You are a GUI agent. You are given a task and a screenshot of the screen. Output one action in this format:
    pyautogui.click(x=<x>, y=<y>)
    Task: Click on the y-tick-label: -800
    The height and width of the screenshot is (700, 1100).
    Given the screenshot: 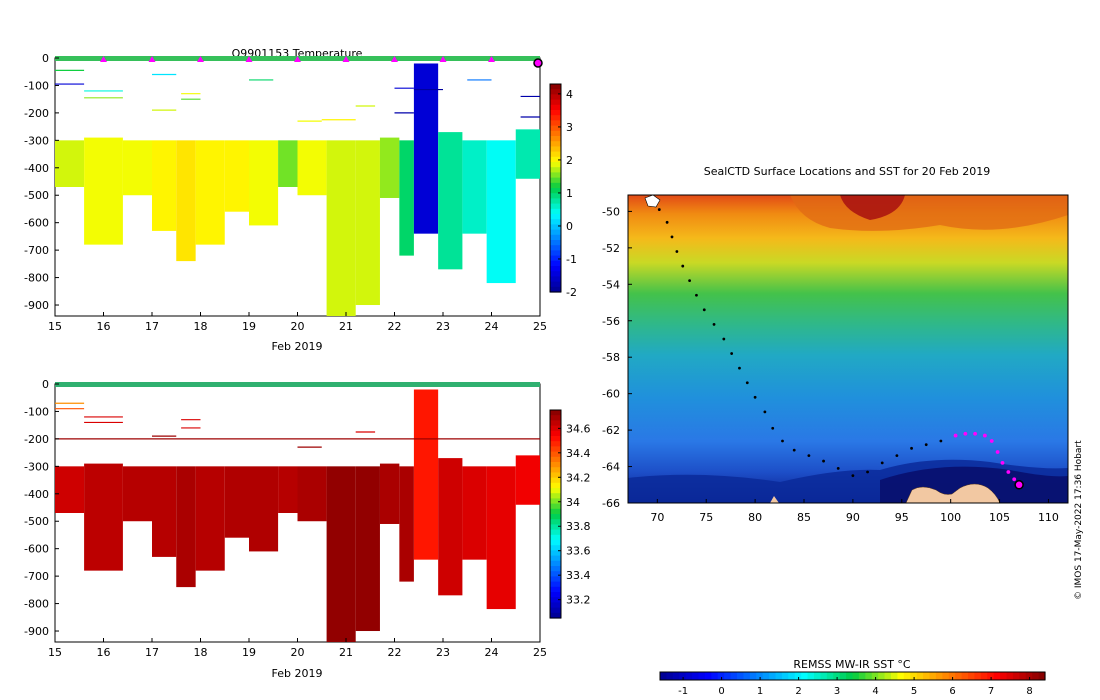 What is the action you would take?
    pyautogui.click(x=36, y=278)
    